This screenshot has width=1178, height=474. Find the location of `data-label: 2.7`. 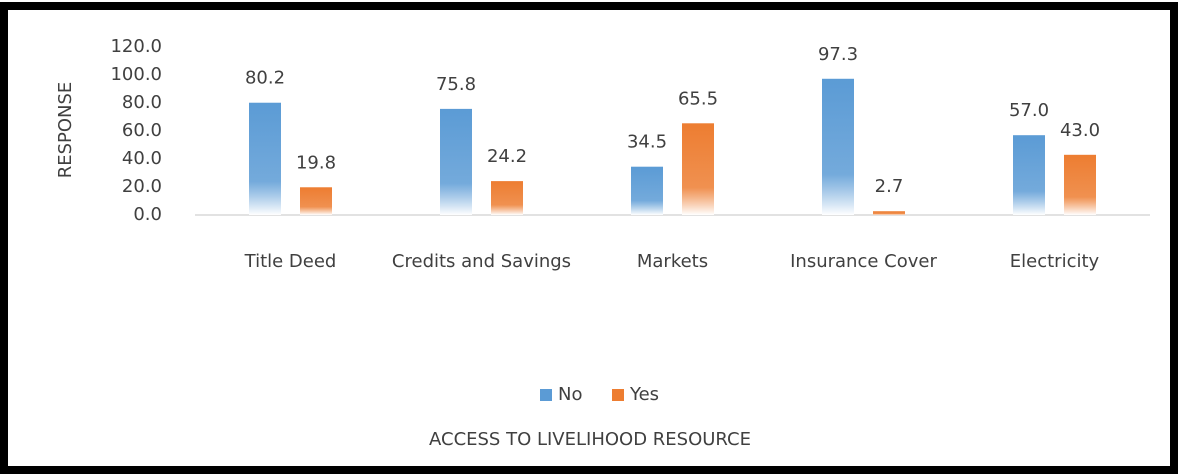

data-label: 2.7 is located at coordinates (889, 186).